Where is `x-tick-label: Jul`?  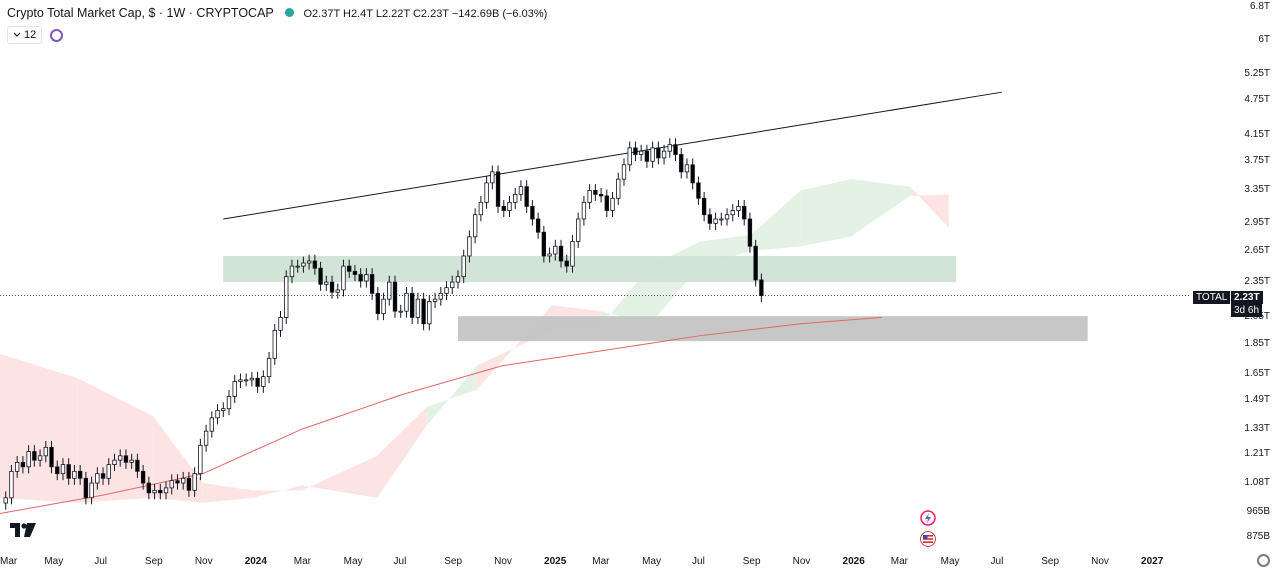 x-tick-label: Jul is located at coordinates (400, 561).